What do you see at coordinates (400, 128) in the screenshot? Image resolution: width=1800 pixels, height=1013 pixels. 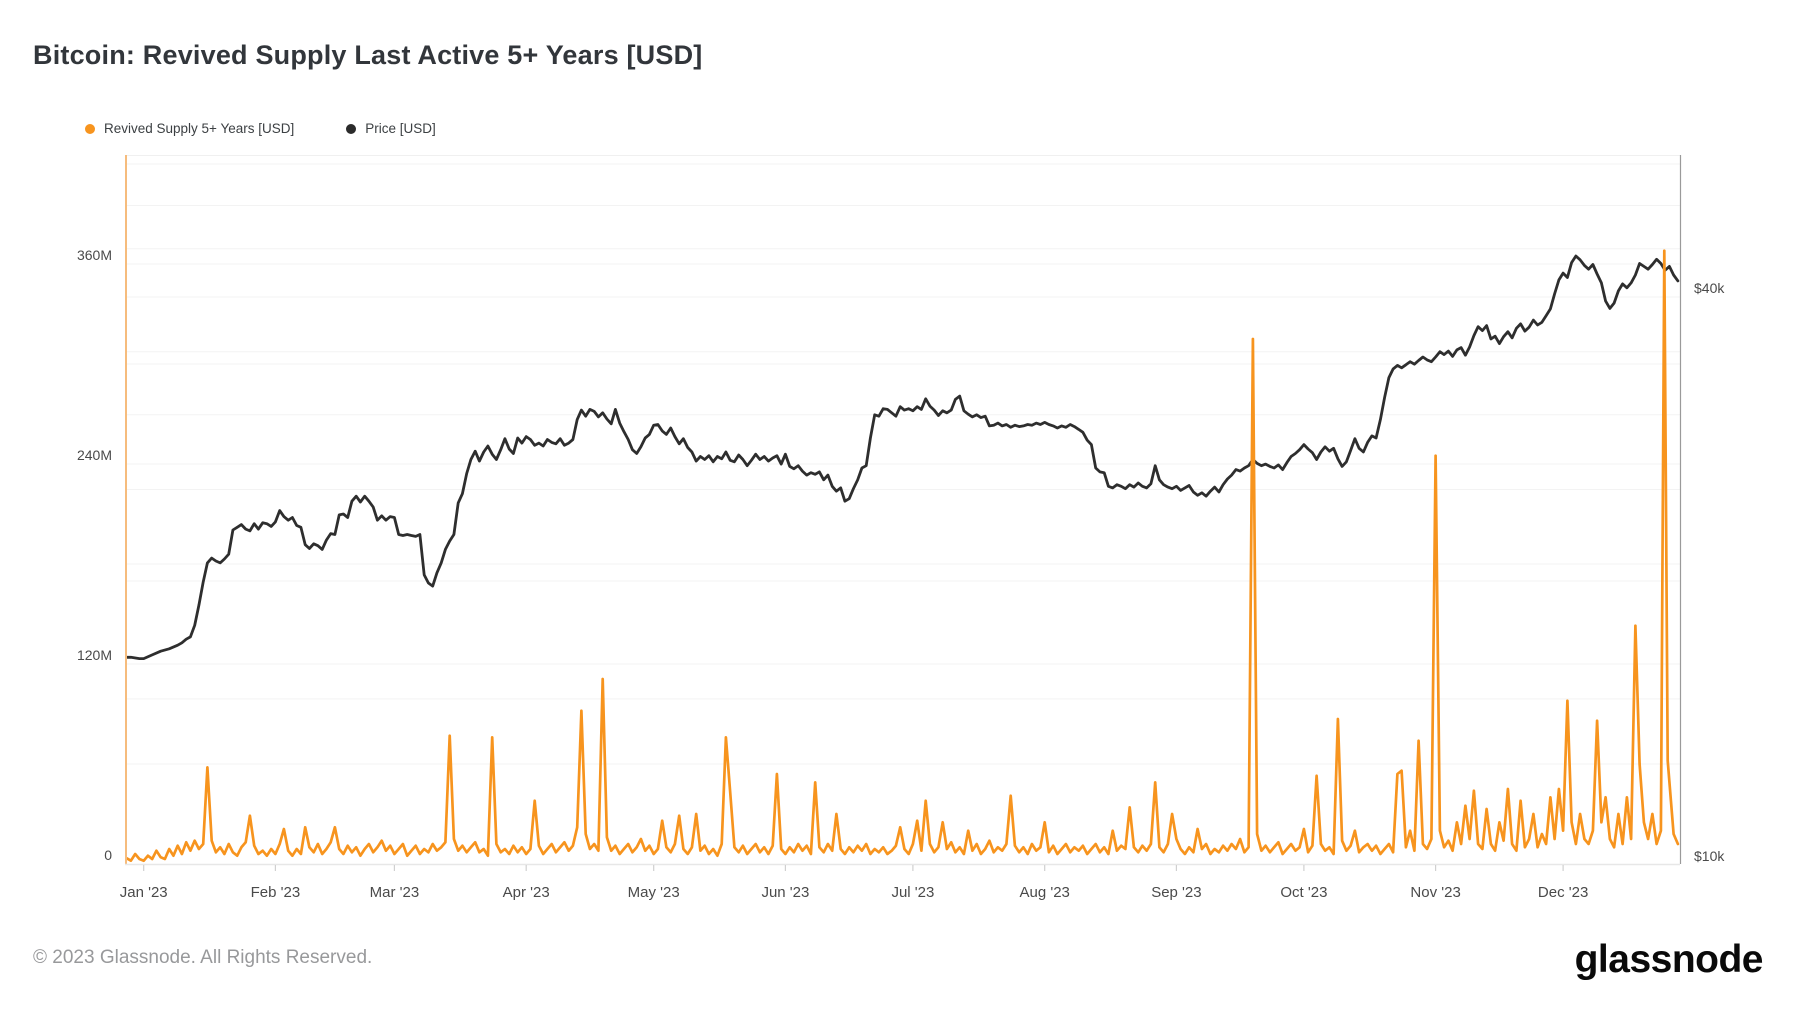 I see `legend-label: Price [USD]` at bounding box center [400, 128].